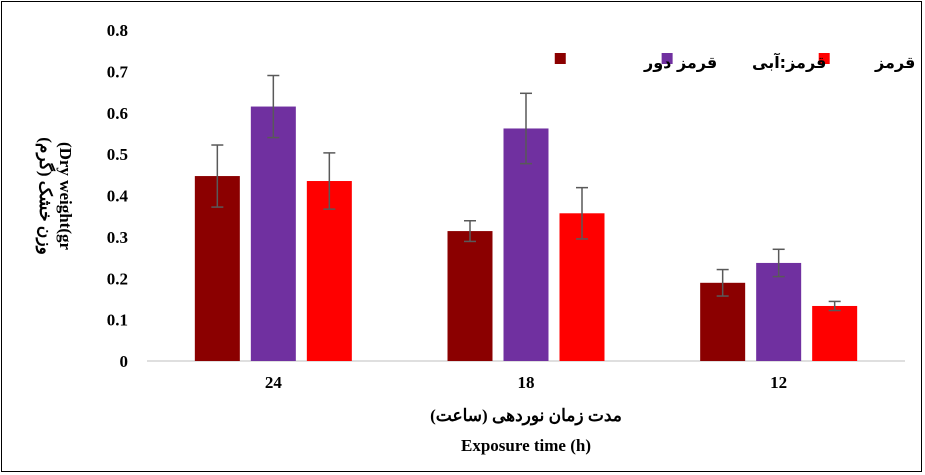 The height and width of the screenshot is (475, 925). Describe the element at coordinates (680, 62) in the screenshot. I see `legend-label: قرمز دور` at that location.